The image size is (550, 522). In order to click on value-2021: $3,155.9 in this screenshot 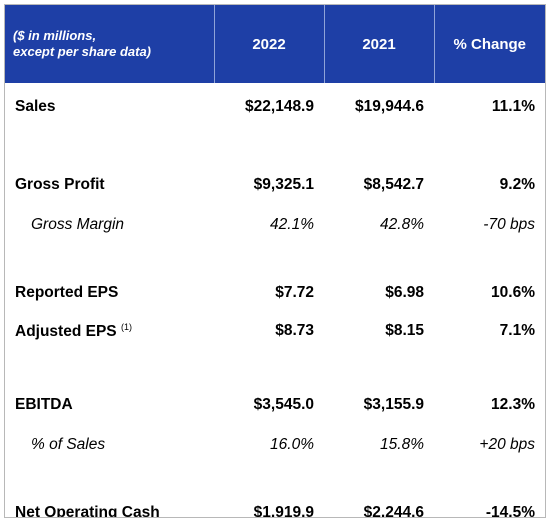, I will do `click(393, 404)`.